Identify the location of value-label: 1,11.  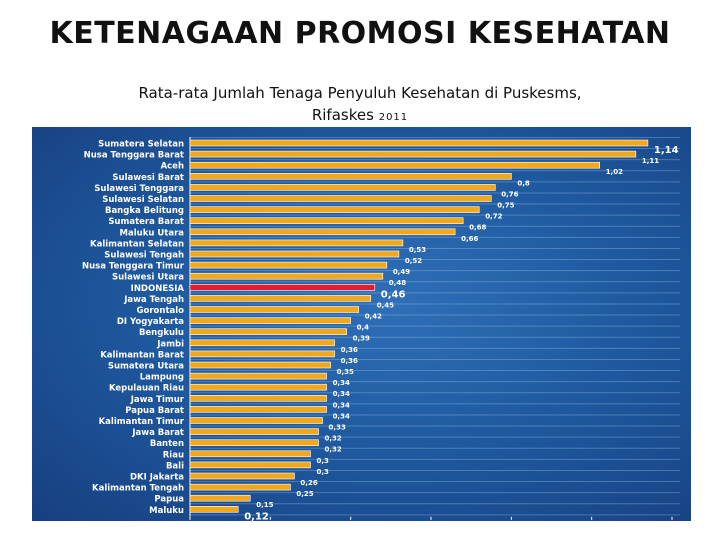
(650, 161).